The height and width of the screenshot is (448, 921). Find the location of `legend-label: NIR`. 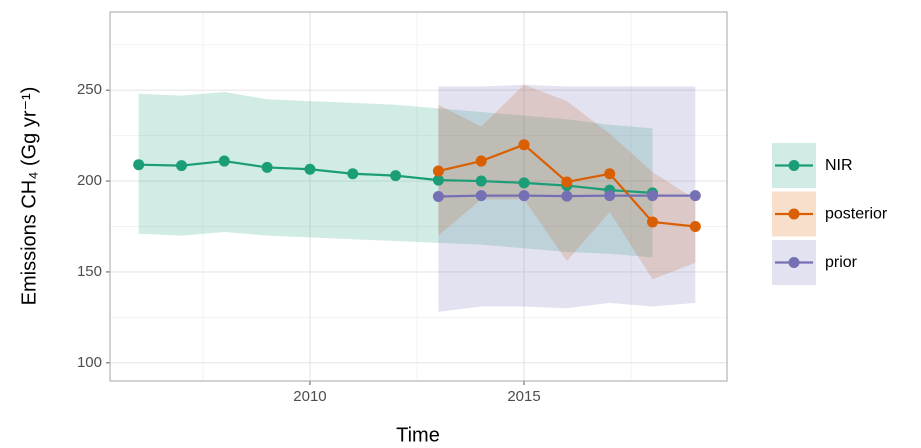

legend-label: NIR is located at coordinates (839, 165).